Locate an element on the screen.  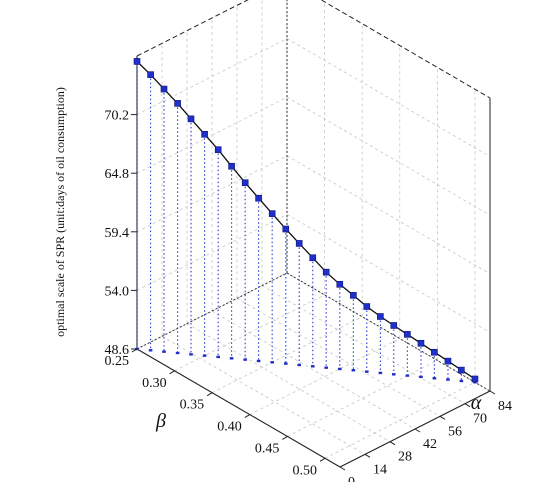
z-tick-label: 59.4 is located at coordinates (117, 233).